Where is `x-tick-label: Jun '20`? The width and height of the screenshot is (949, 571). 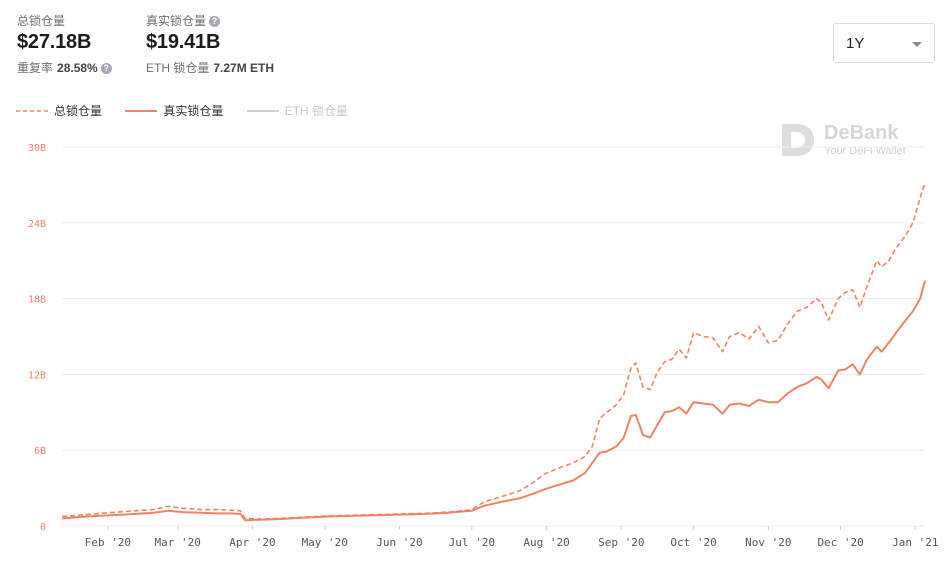 x-tick-label: Jun '20 is located at coordinates (399, 542).